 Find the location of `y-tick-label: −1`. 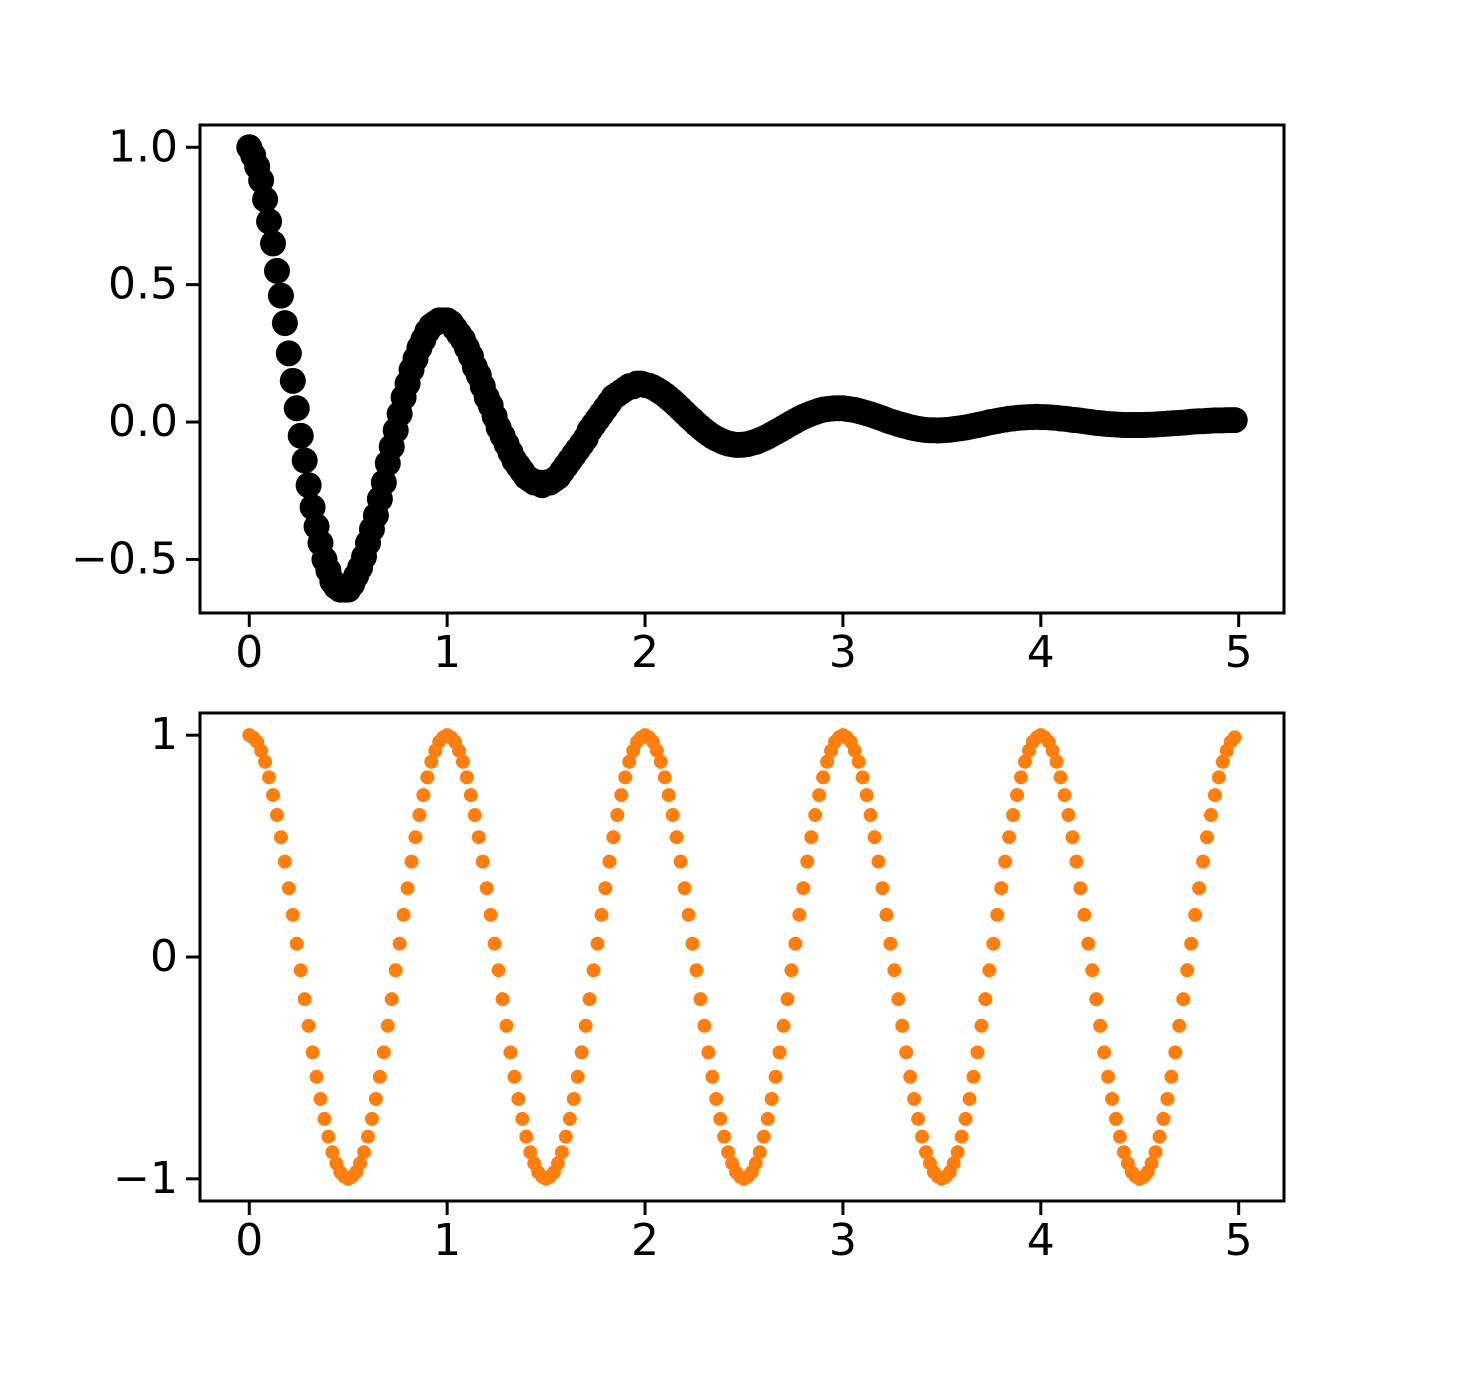

y-tick-label: −1 is located at coordinates (145, 1178).